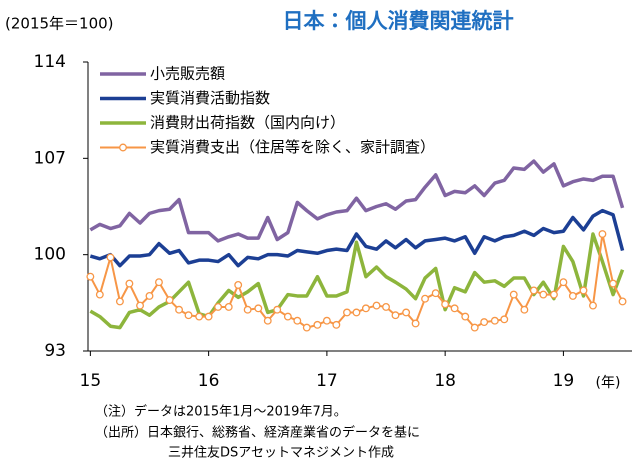  What do you see at coordinates (59, 24) in the screenshot?
I see `y-unit-label: (2015年＝100)` at bounding box center [59, 24].